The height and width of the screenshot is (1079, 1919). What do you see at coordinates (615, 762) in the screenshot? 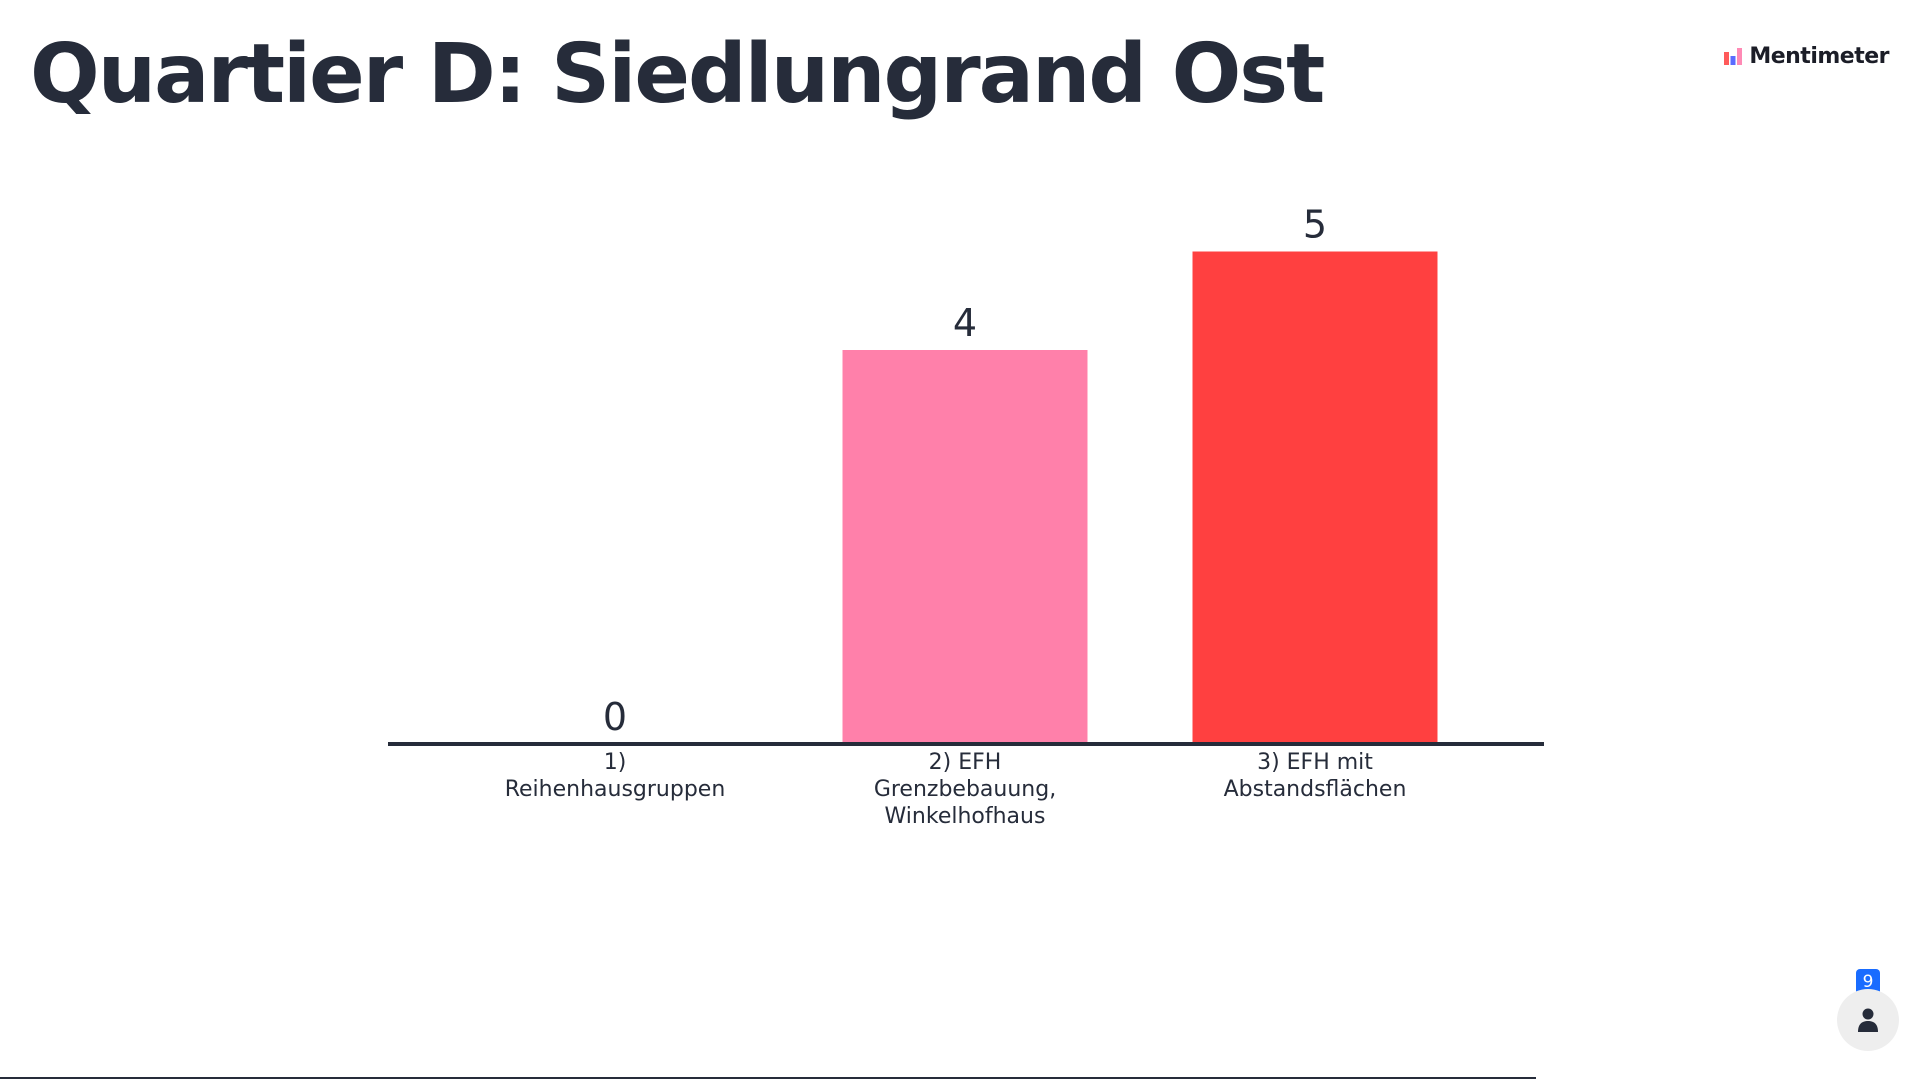
I see `category-label-line: 1)` at bounding box center [615, 762].